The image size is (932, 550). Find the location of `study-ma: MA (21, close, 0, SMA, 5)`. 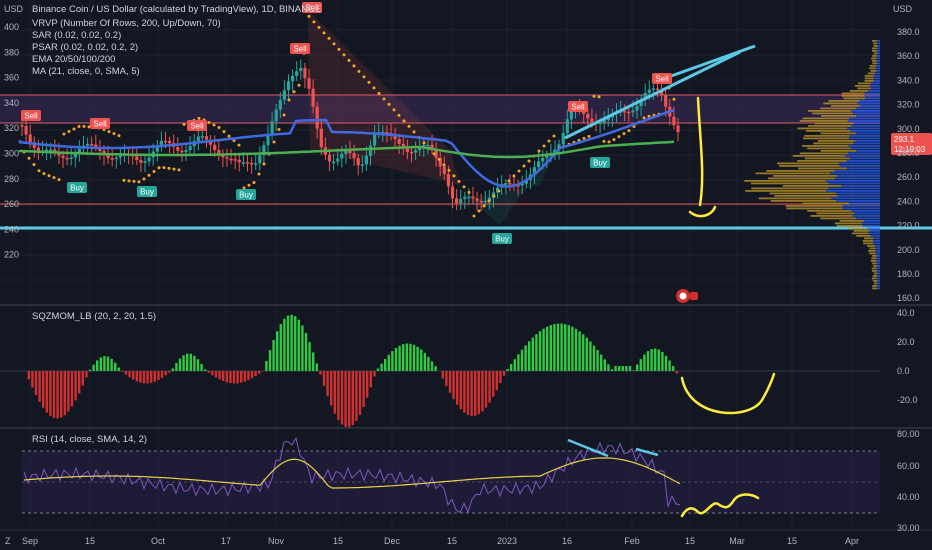

study-ma: MA (21, close, 0, SMA, 5) is located at coordinates (86, 71).